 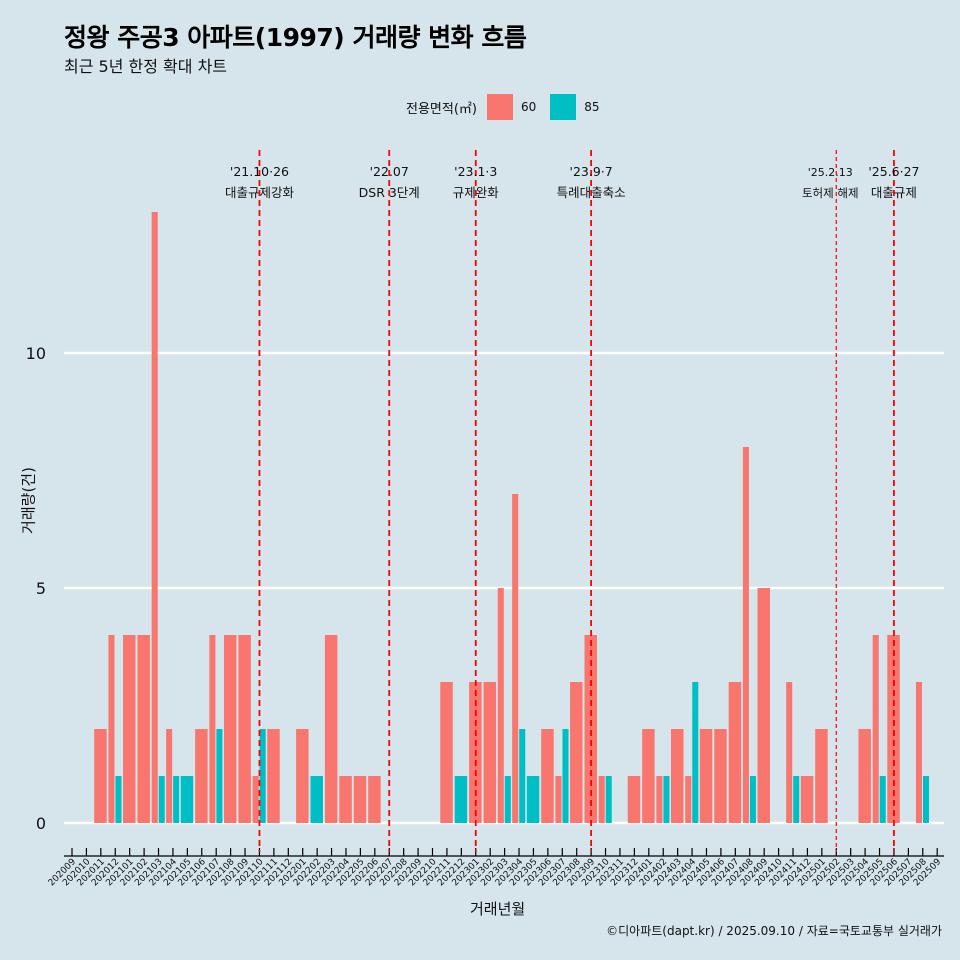 What do you see at coordinates (259, 171) in the screenshot?
I see `event-date: '21.10·26` at bounding box center [259, 171].